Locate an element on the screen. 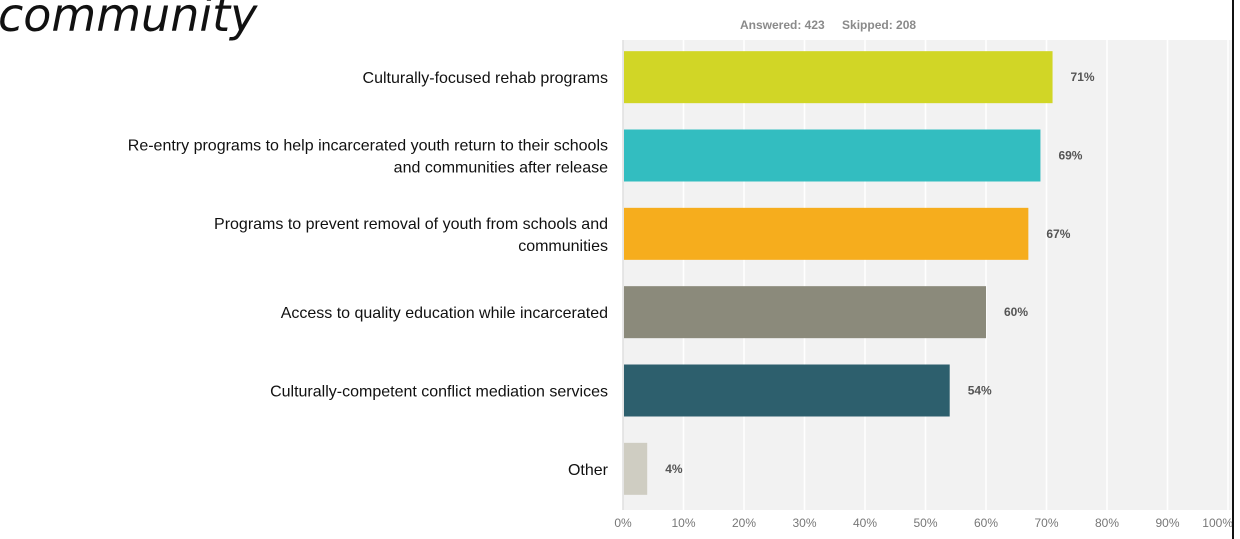  category-label: Other is located at coordinates (588, 470).